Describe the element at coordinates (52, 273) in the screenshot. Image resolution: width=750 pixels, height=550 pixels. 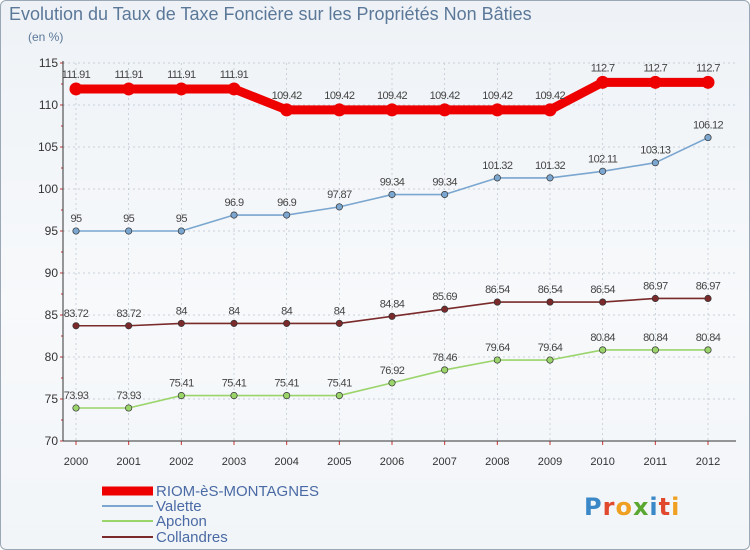
I see `y-tick-label: 90` at that location.